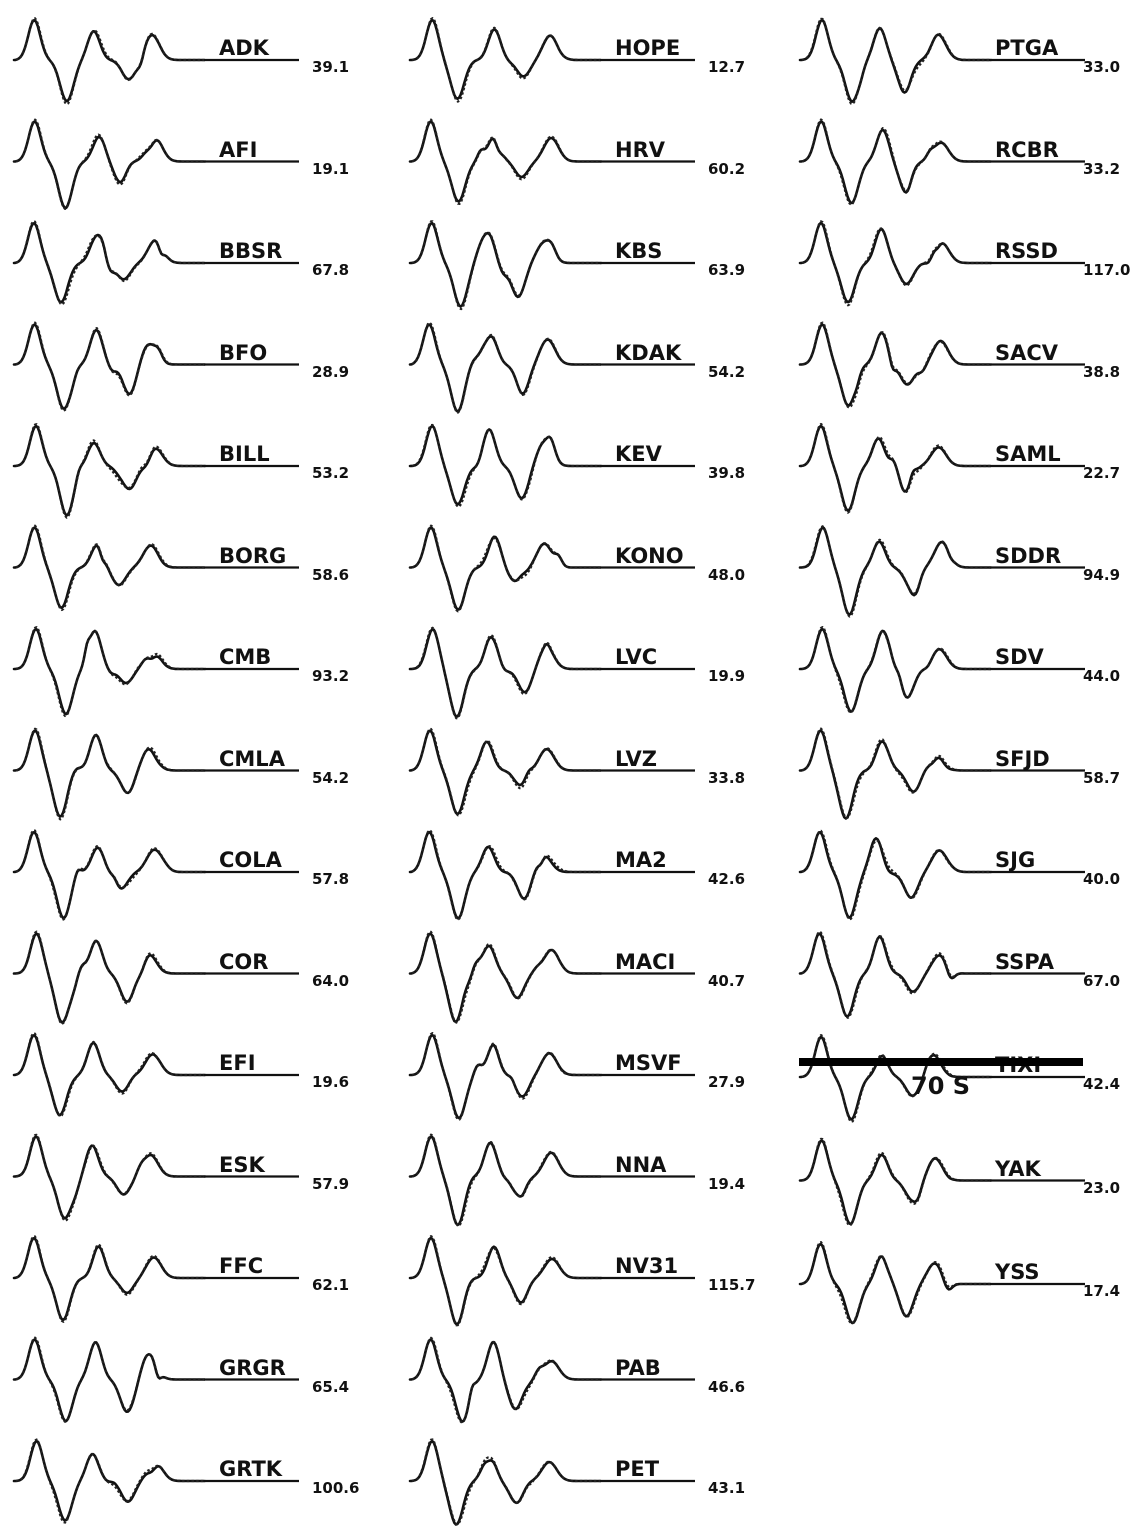  Describe the element at coordinates (727, 67) in the screenshot. I see `station-value: 12.7` at that location.